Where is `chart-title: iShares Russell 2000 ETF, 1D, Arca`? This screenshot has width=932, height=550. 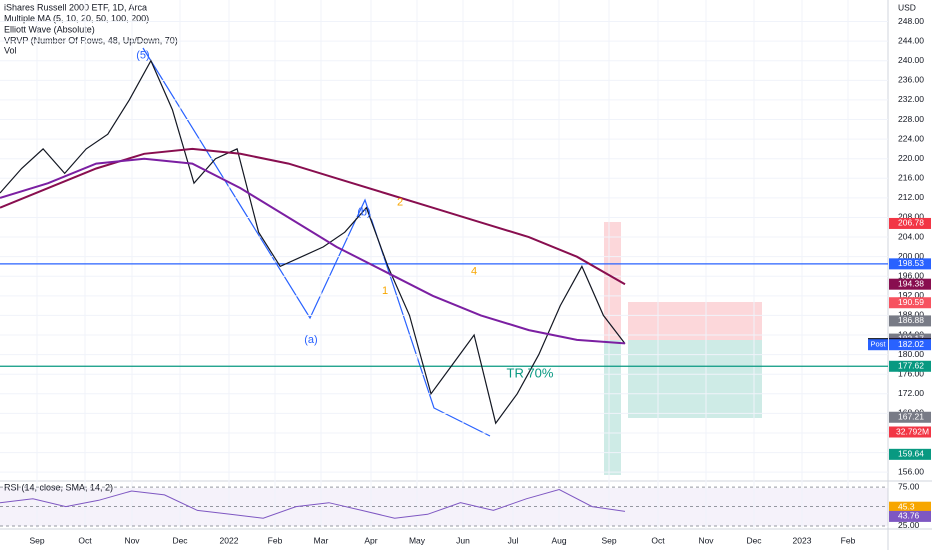 chart-title: iShares Russell 2000 ETF, 1D, Arca is located at coordinates (75, 7).